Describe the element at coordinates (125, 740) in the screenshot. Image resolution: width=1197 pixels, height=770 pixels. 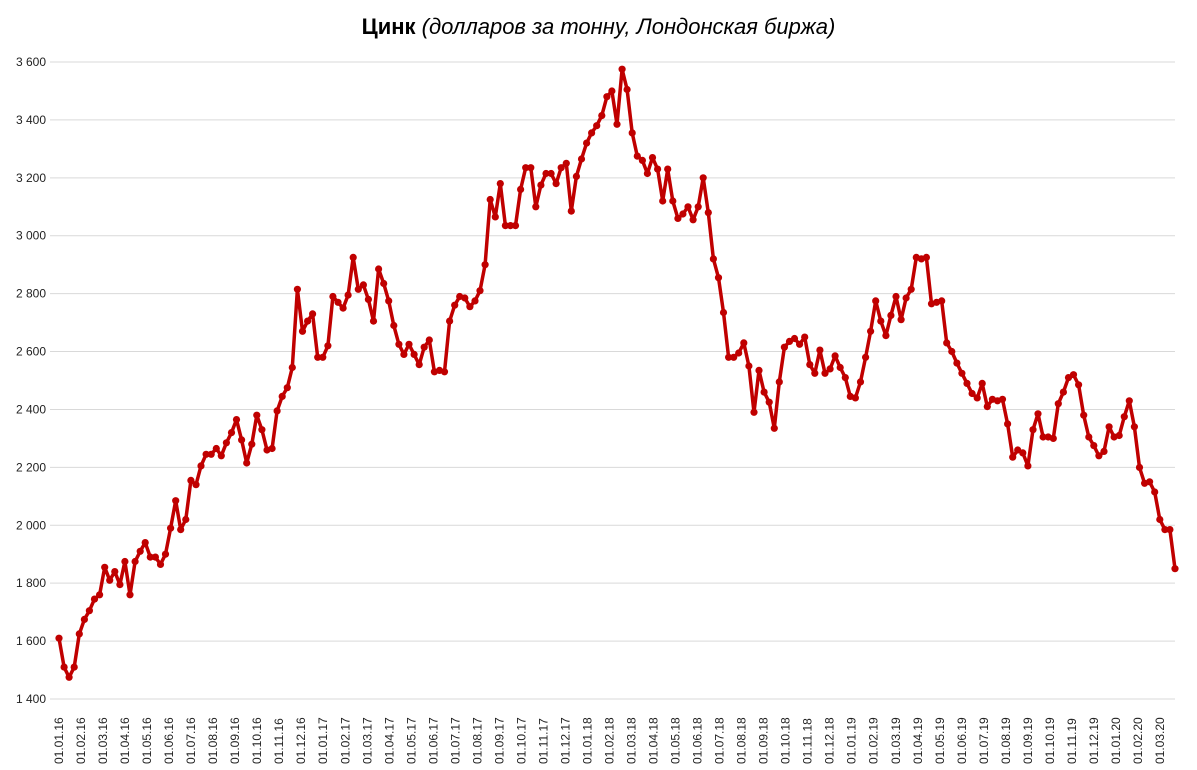
I see `x-tick-label: 01.04.16` at that location.